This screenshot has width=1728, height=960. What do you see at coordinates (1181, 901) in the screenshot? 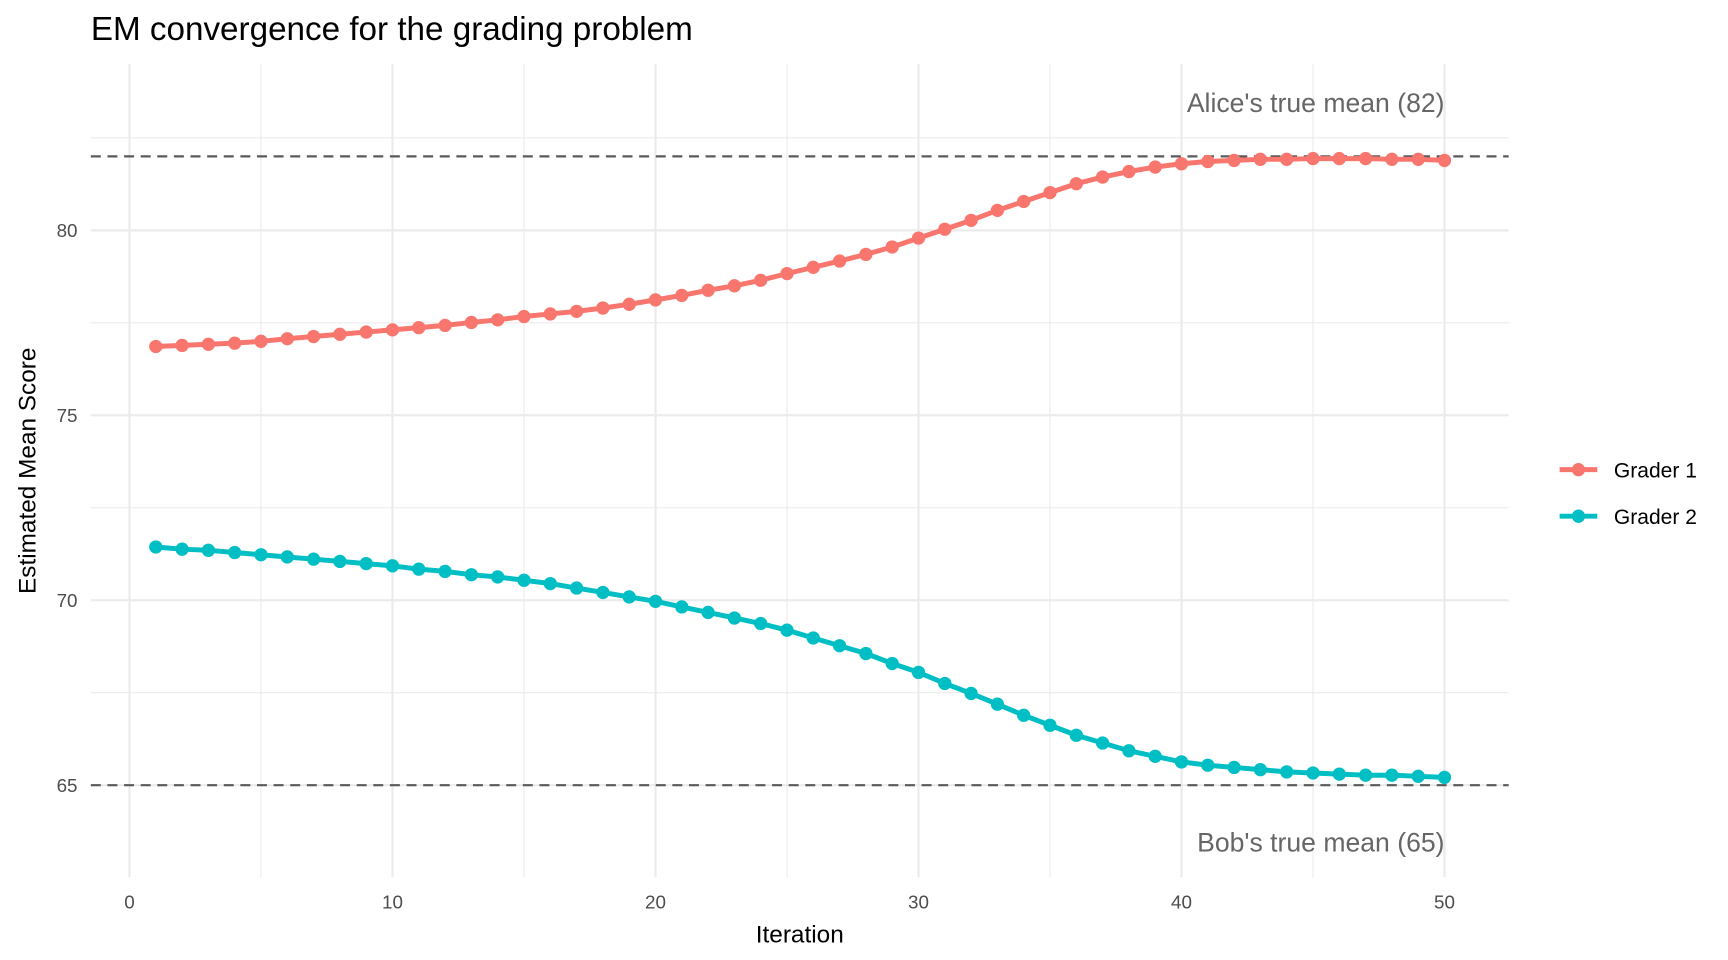
I see `x-tick-label: 40` at bounding box center [1181, 901].